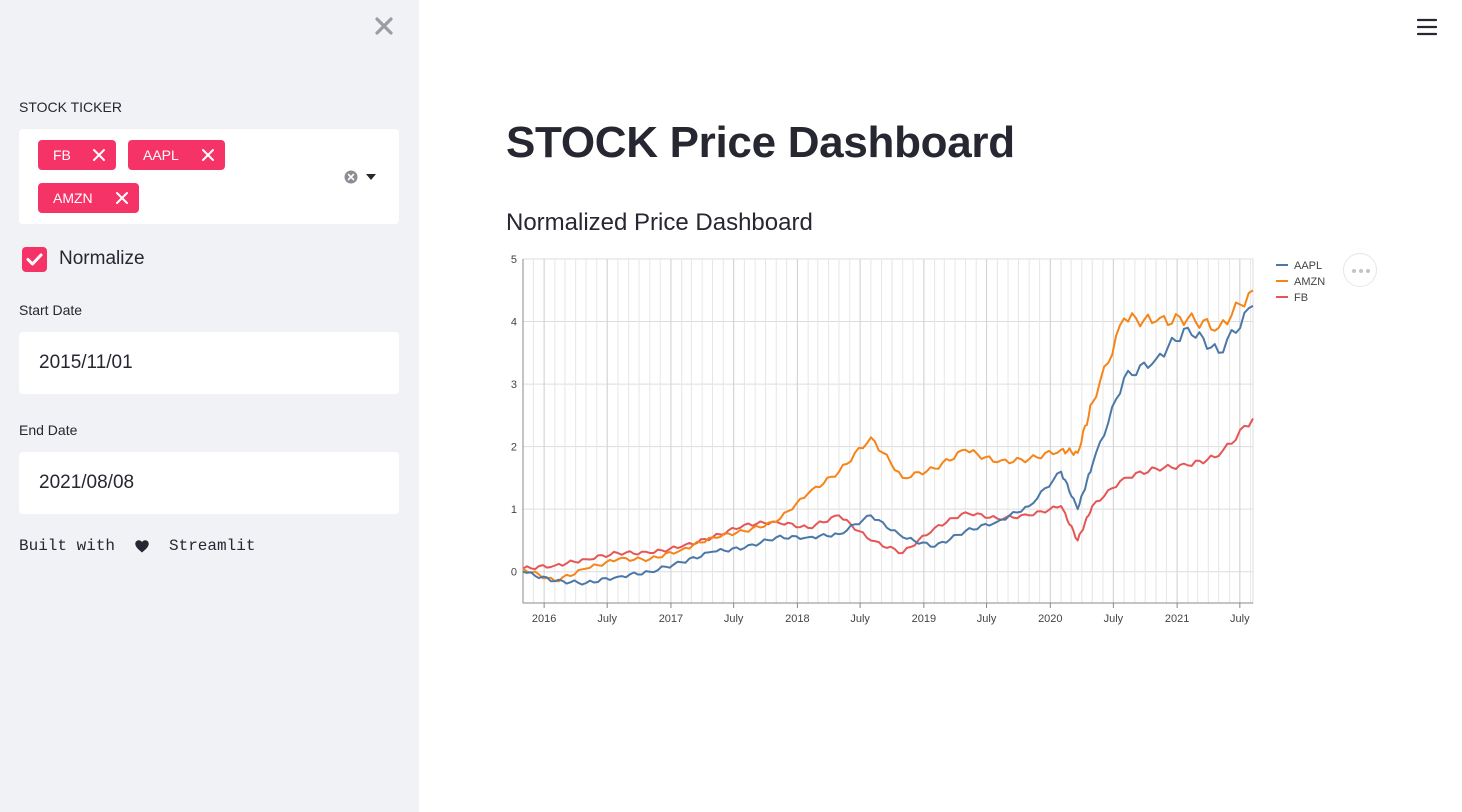  I want to click on clear-all-icon, so click(351, 177).